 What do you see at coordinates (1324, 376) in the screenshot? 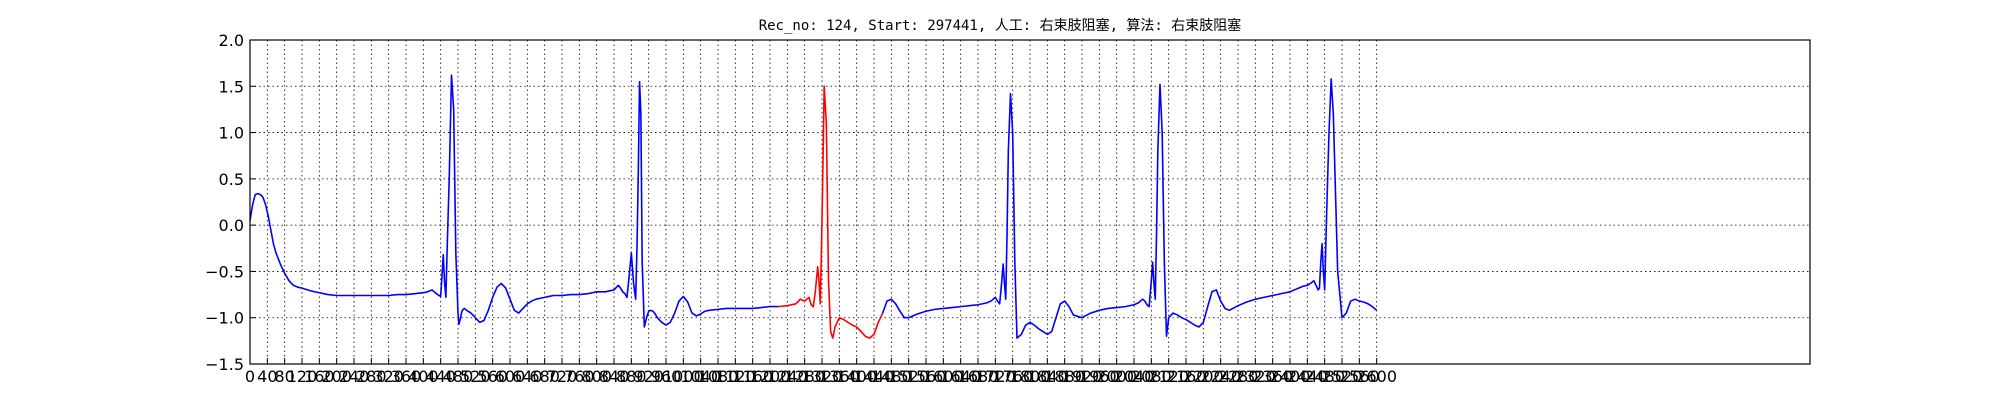
I see `x-tick-label: 2480` at bounding box center [1324, 376].